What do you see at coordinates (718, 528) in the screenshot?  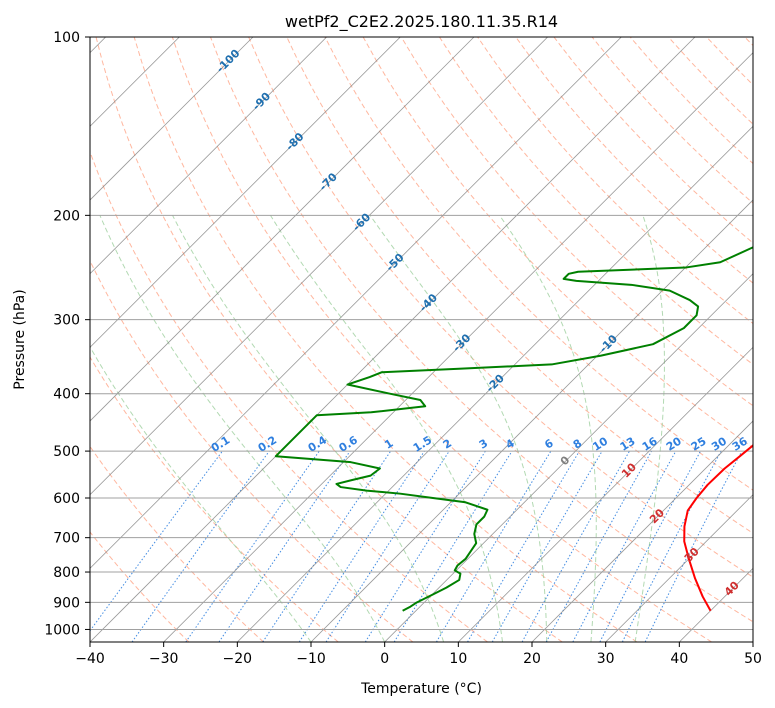 I see `temperature-line` at bounding box center [718, 528].